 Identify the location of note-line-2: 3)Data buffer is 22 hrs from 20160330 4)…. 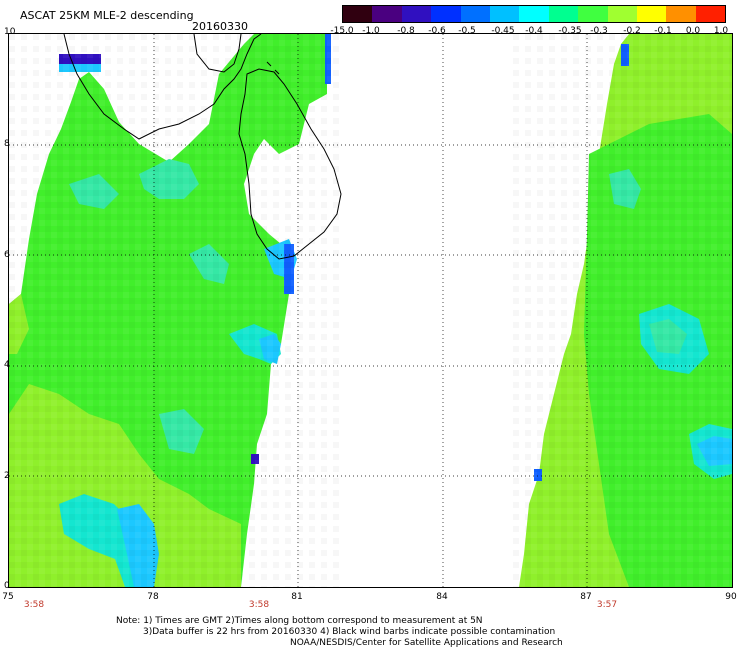
(349, 632).